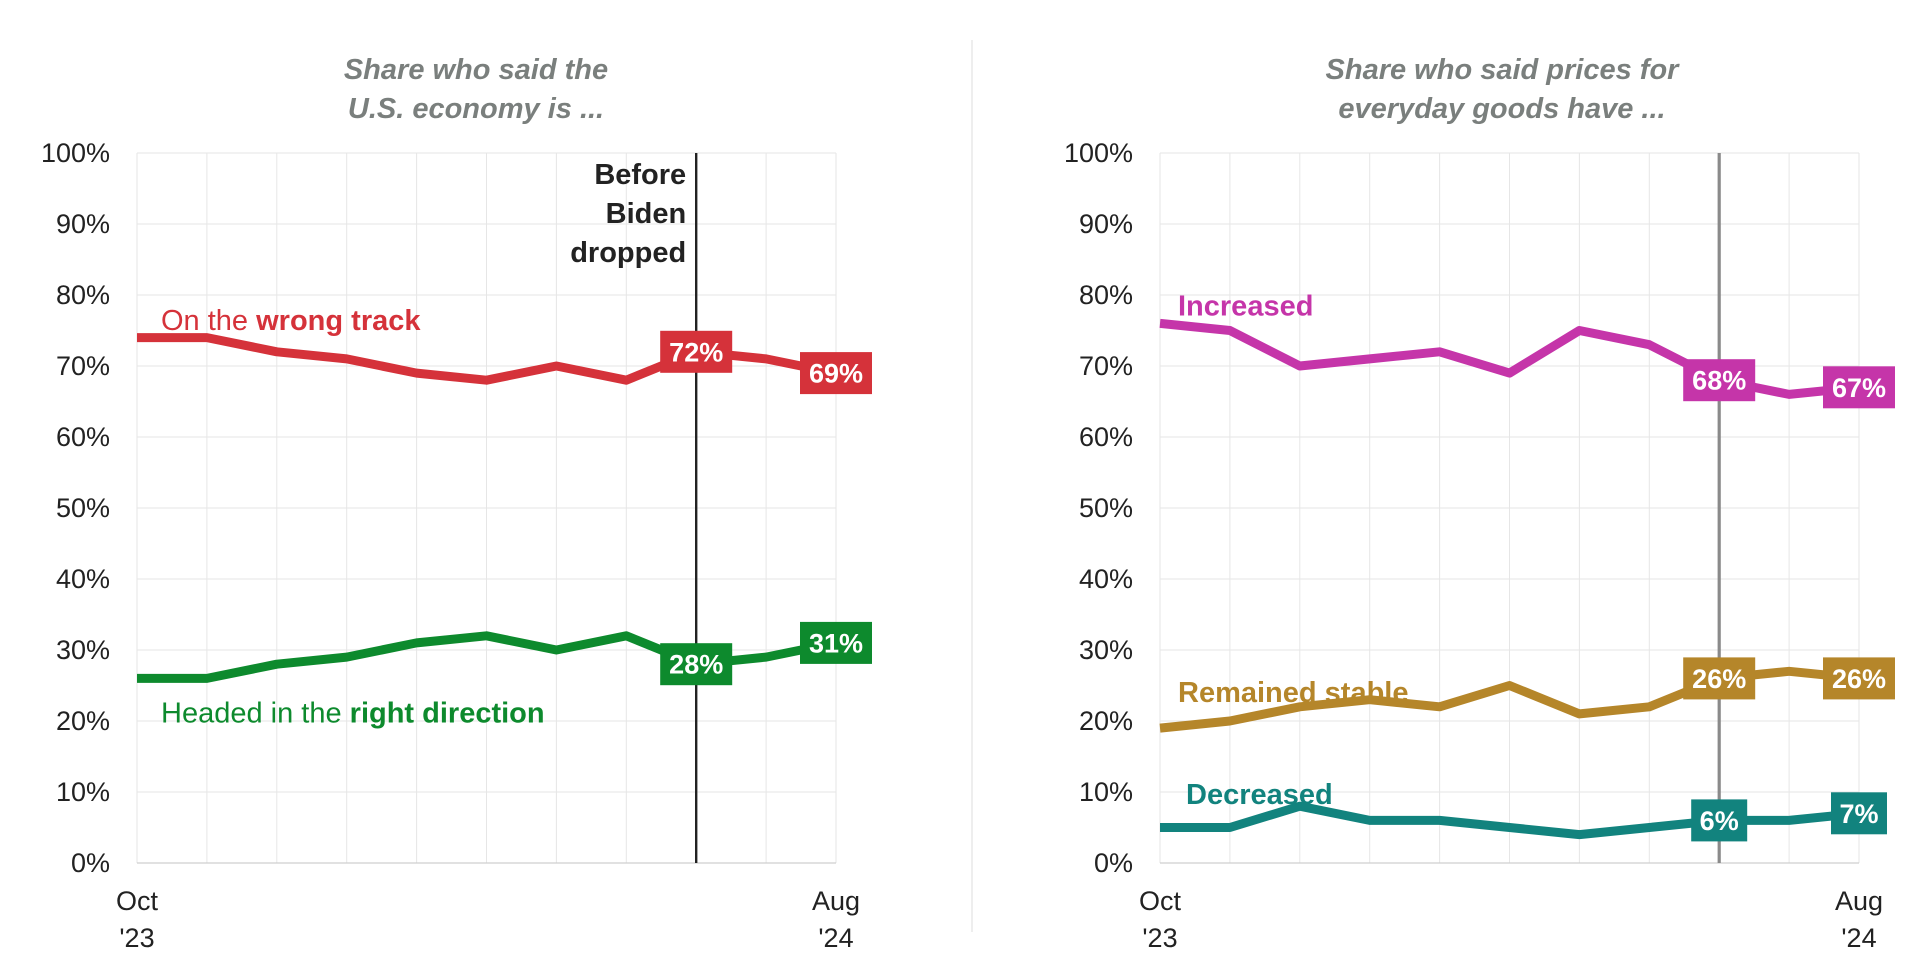 The height and width of the screenshot is (960, 1920). I want to click on series-label-part: right direction, so click(447, 713).